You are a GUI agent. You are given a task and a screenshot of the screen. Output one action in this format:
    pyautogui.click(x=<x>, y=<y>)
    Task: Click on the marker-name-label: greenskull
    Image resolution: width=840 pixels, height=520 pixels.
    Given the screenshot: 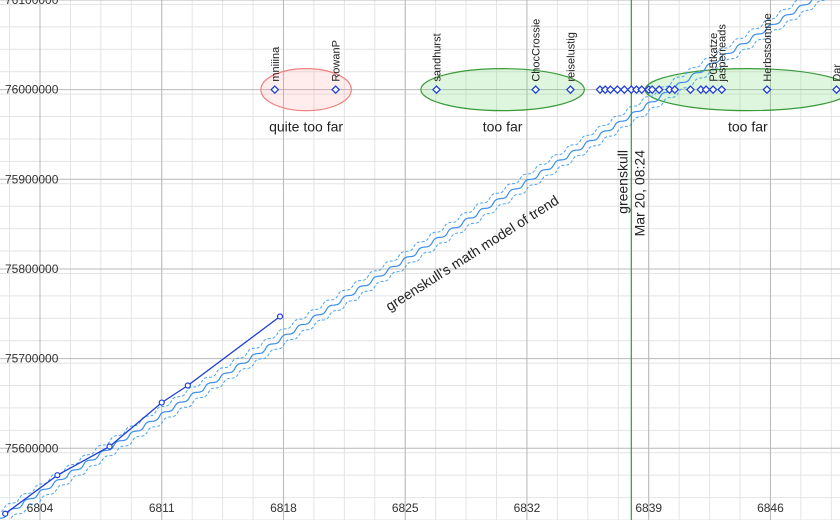 What is the action you would take?
    pyautogui.click(x=622, y=182)
    